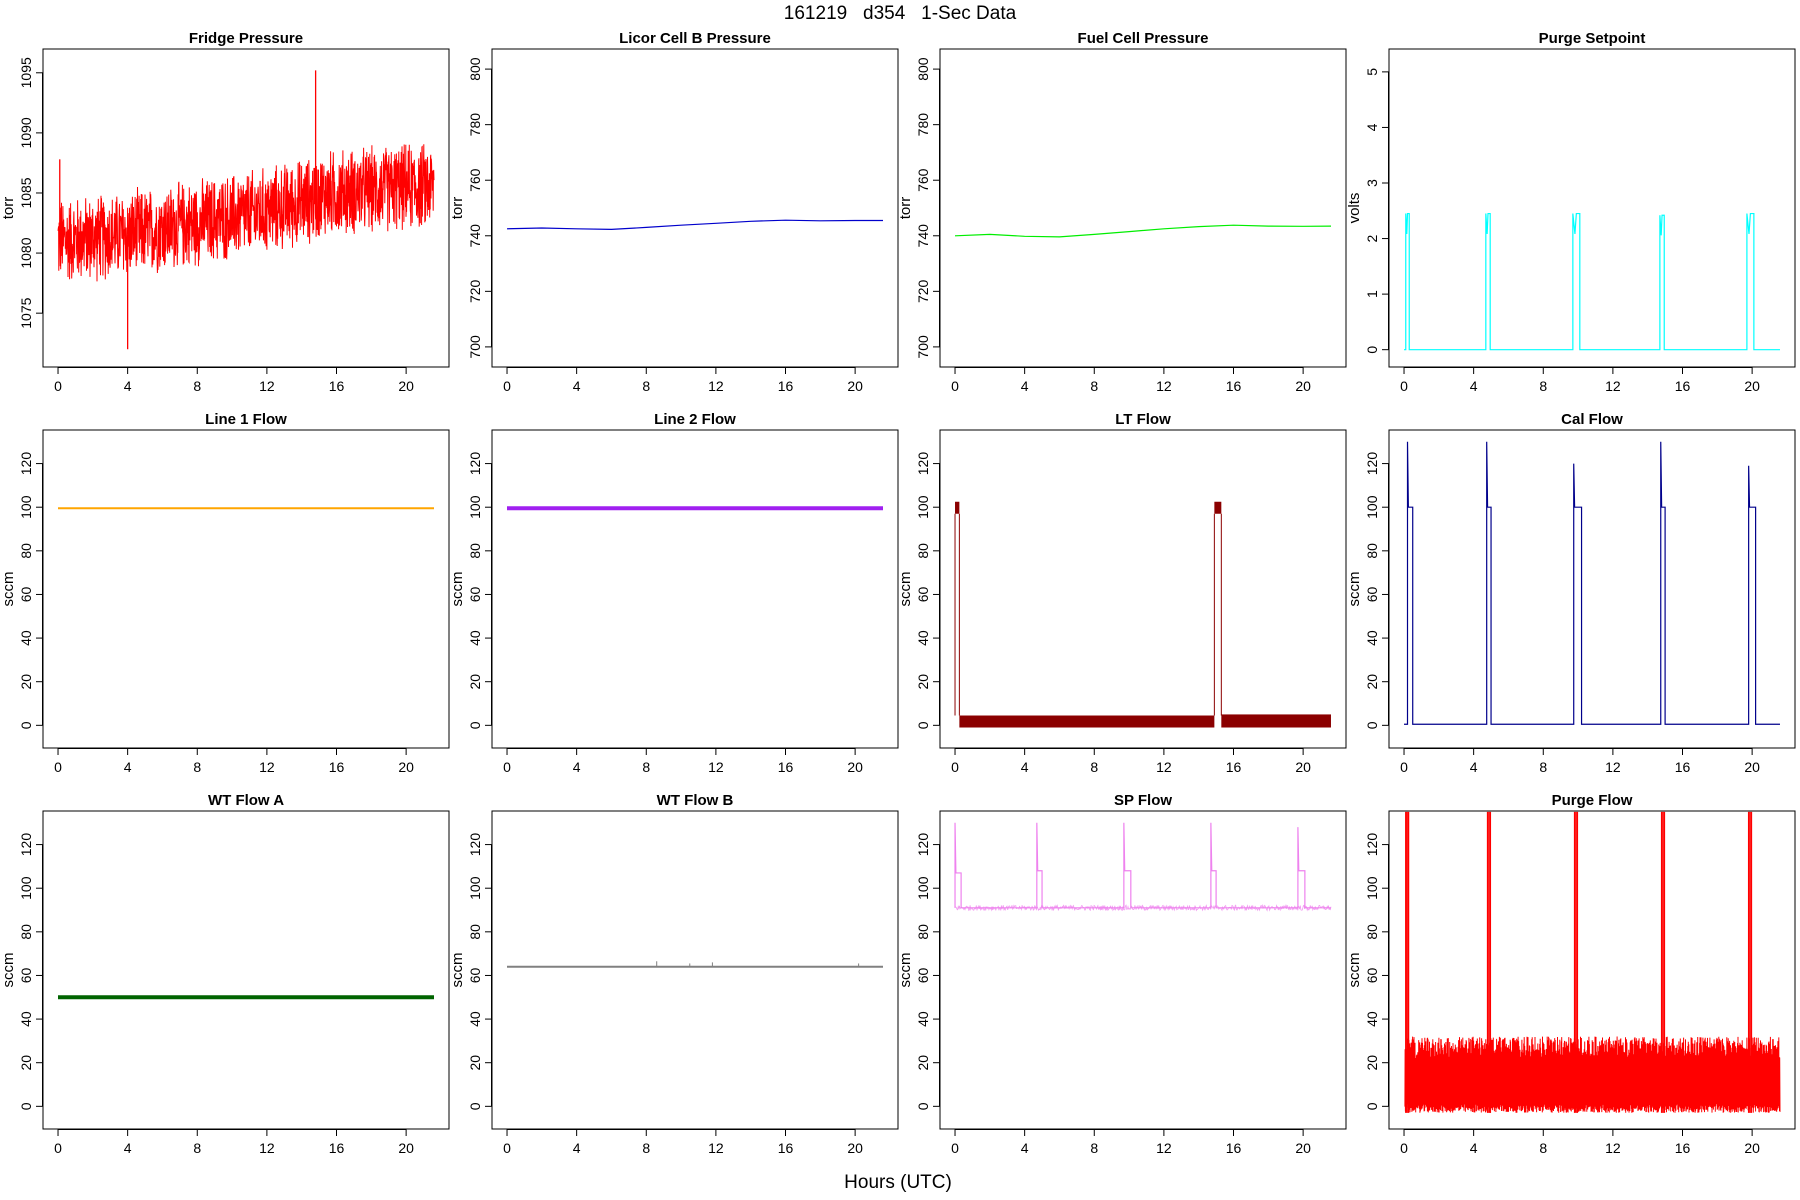 This screenshot has width=1800, height=1200. I want to click on panel-sp-flow: SP Flow sccm 0 4 8 12 16 20 0 20 40 60 80 100 120, so click(1122, 974).